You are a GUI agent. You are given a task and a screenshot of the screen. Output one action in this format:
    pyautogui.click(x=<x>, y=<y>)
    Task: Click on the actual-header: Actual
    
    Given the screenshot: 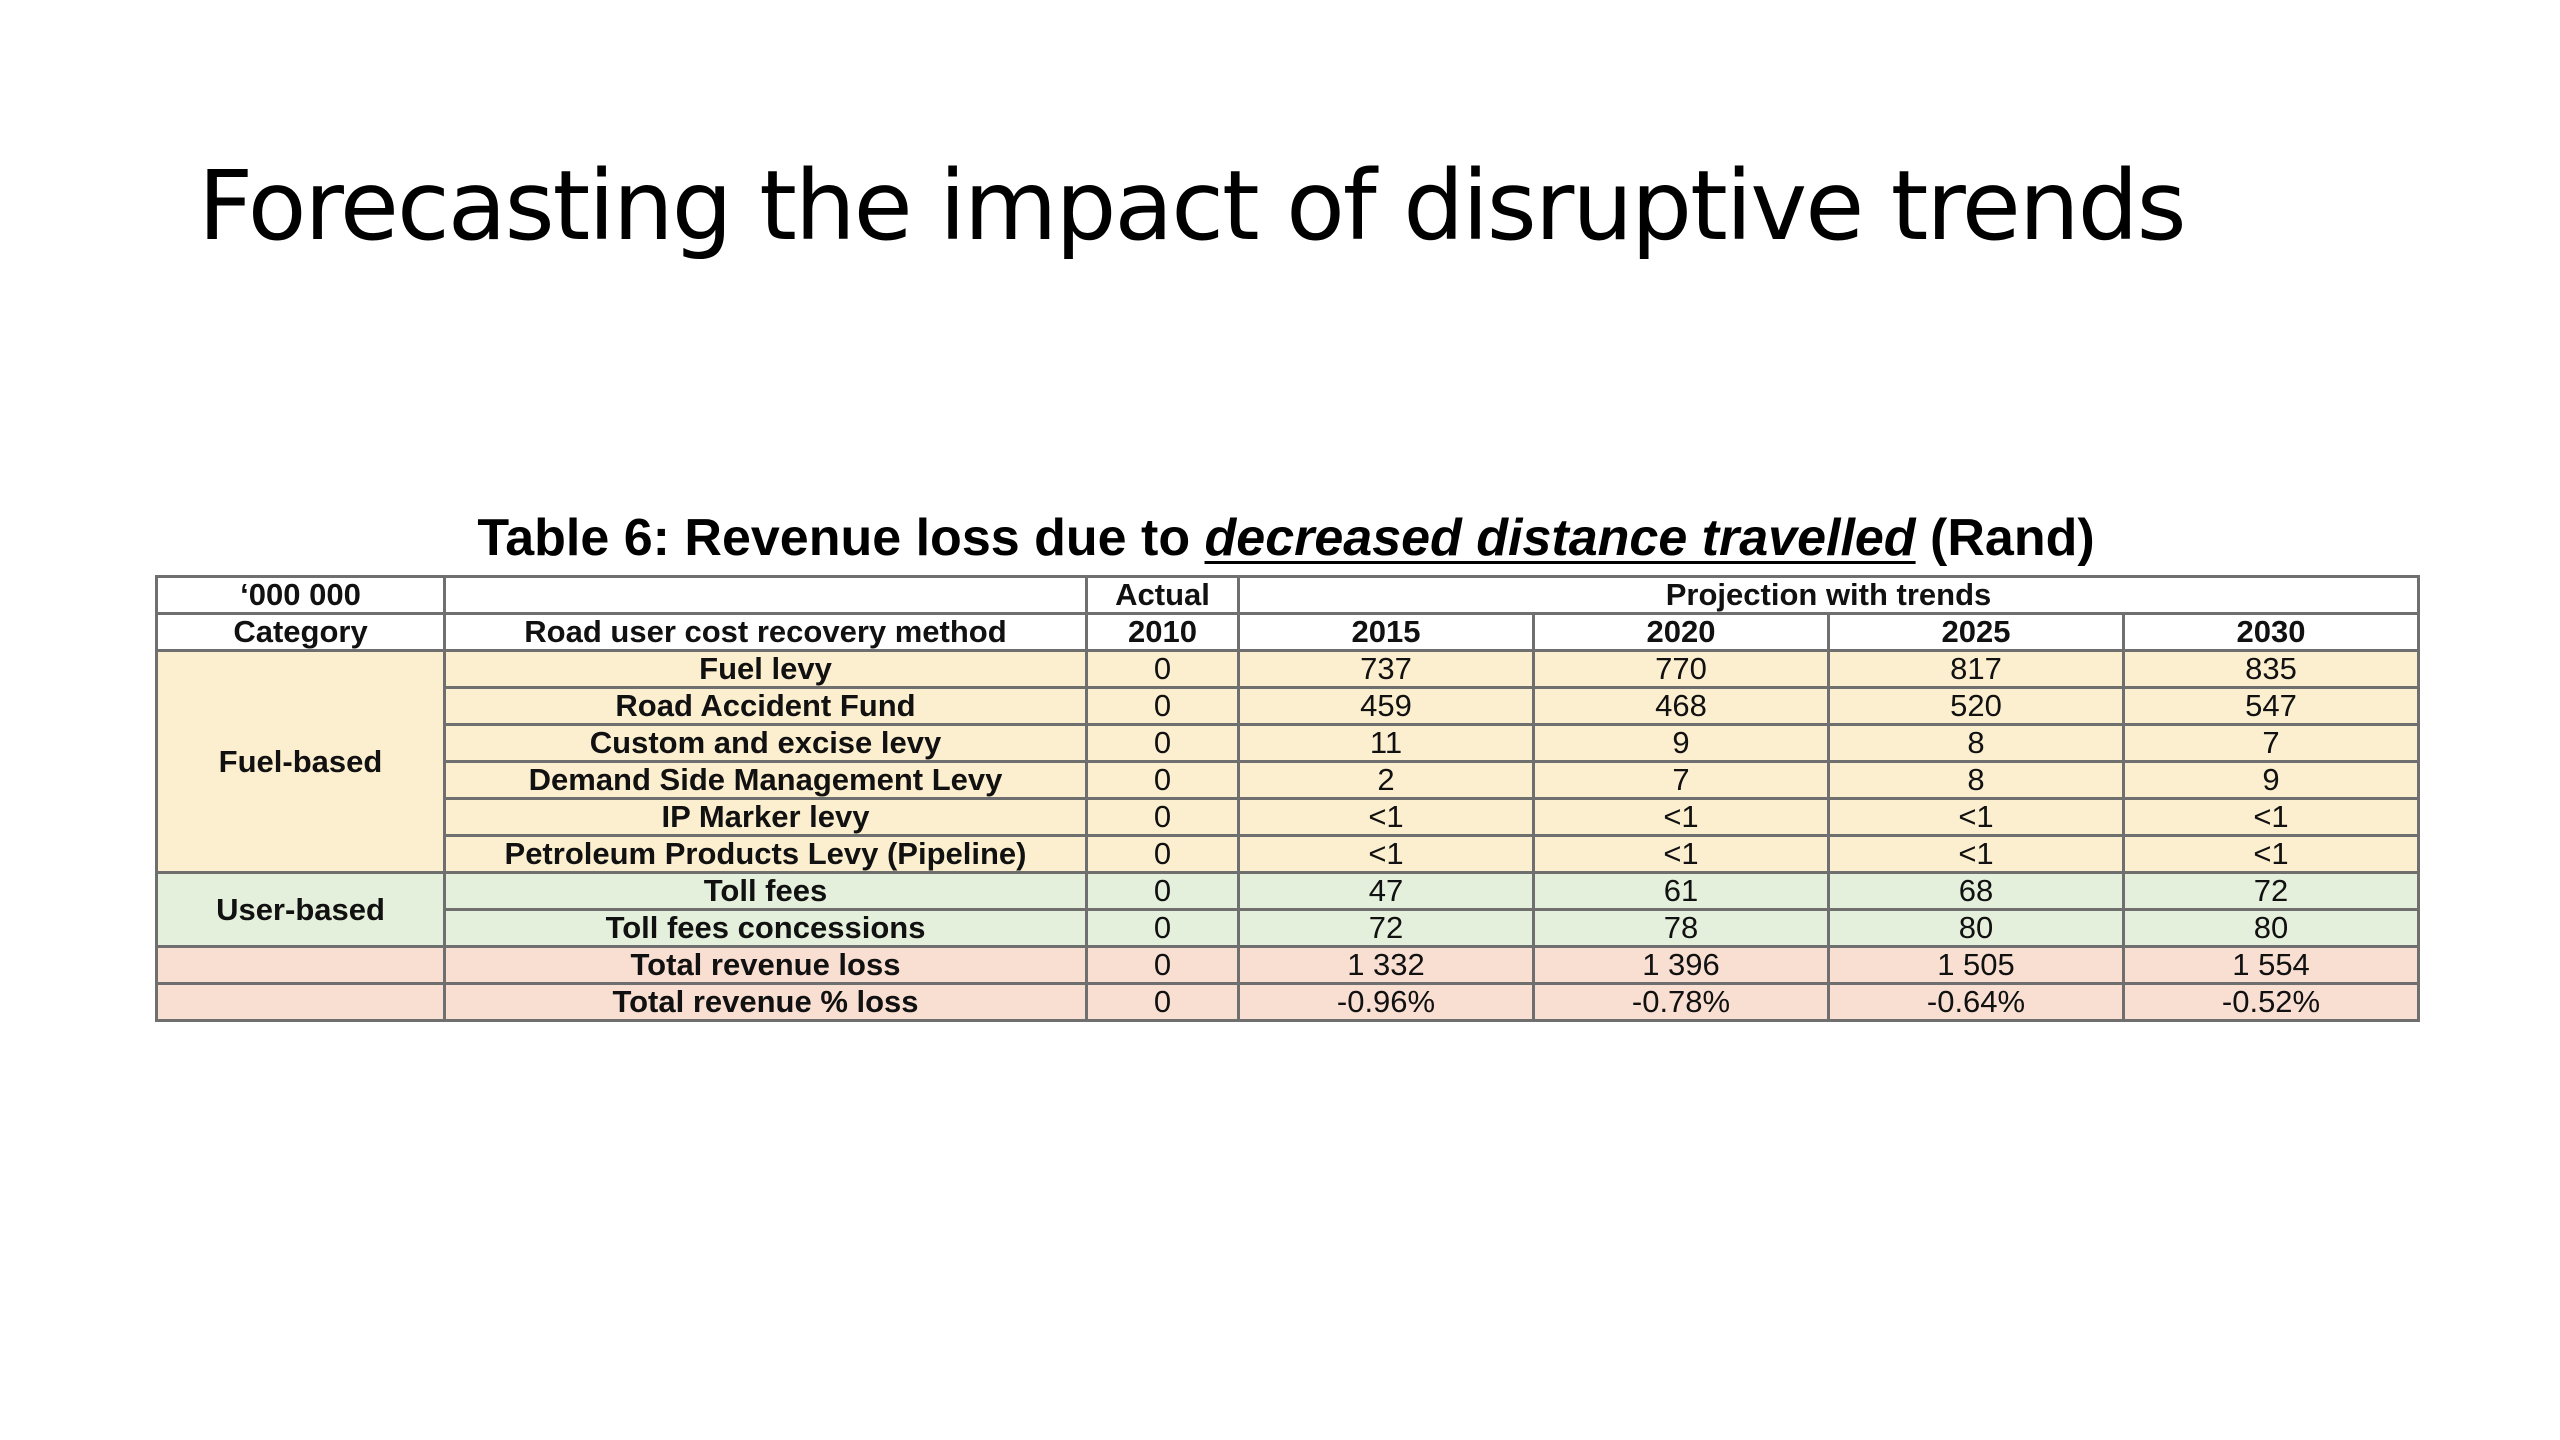 What is the action you would take?
    pyautogui.click(x=1162, y=595)
    